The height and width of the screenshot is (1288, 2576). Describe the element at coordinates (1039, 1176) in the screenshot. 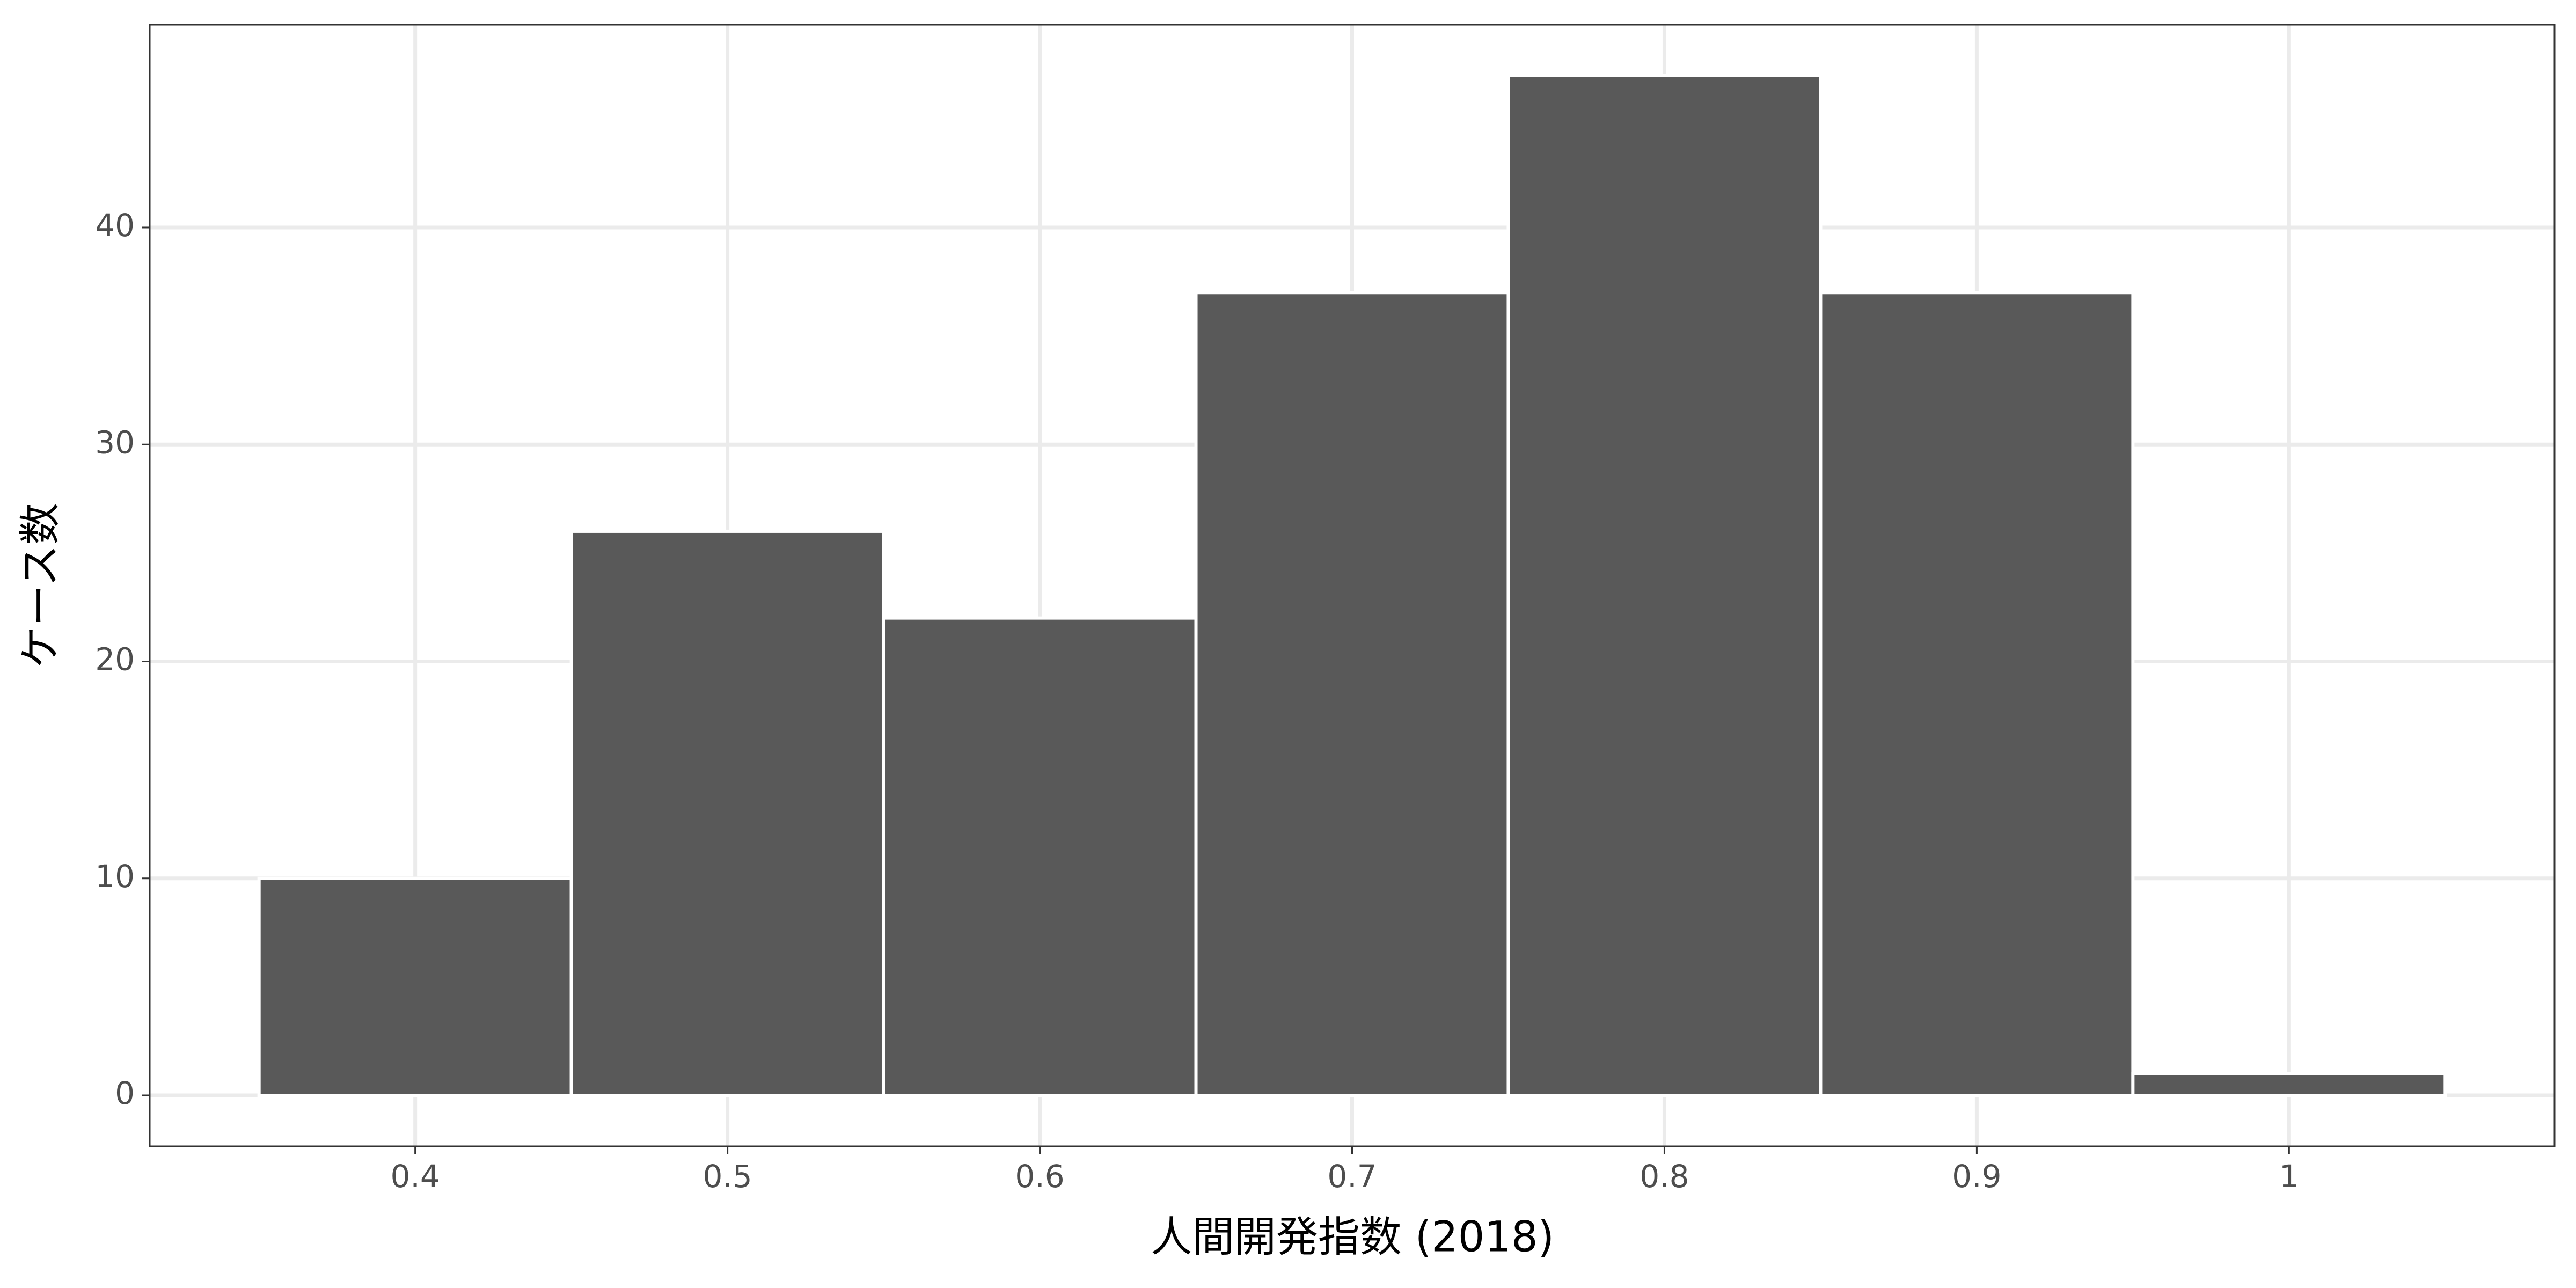

I see `x-tick-label: 0.6` at that location.